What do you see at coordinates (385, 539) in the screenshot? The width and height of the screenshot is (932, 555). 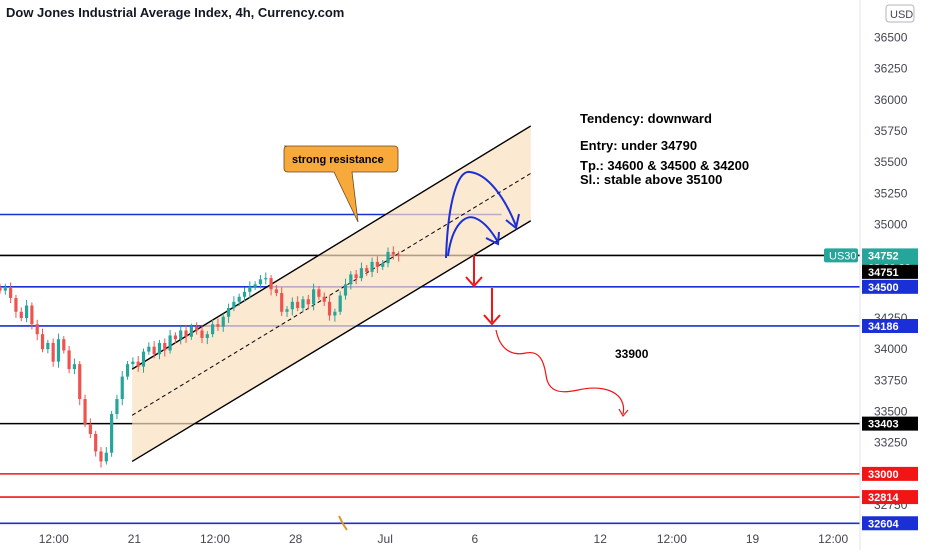 I see `x-tick-label: Jul` at bounding box center [385, 539].